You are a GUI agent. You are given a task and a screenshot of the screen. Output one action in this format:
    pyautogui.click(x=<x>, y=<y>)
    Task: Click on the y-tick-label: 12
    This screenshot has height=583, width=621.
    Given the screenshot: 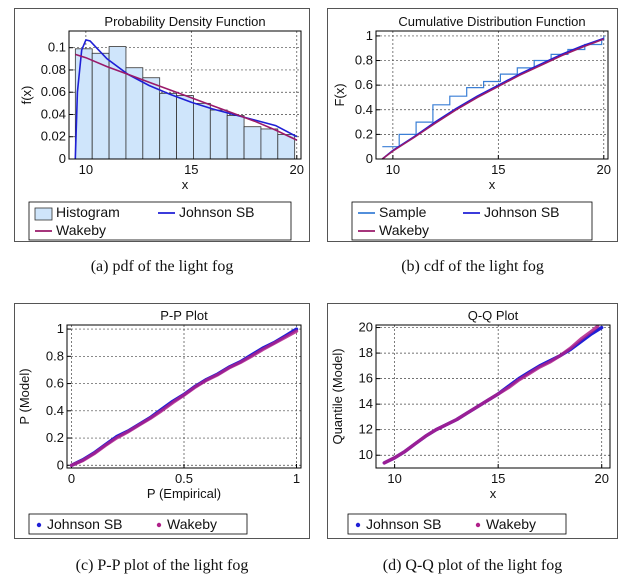 What is the action you would take?
    pyautogui.click(x=366, y=429)
    